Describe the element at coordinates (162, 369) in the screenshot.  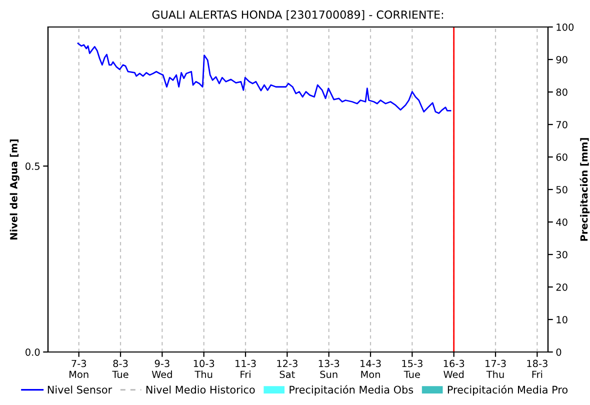
I see `x-tick-label: 9-3 Wed` at that location.